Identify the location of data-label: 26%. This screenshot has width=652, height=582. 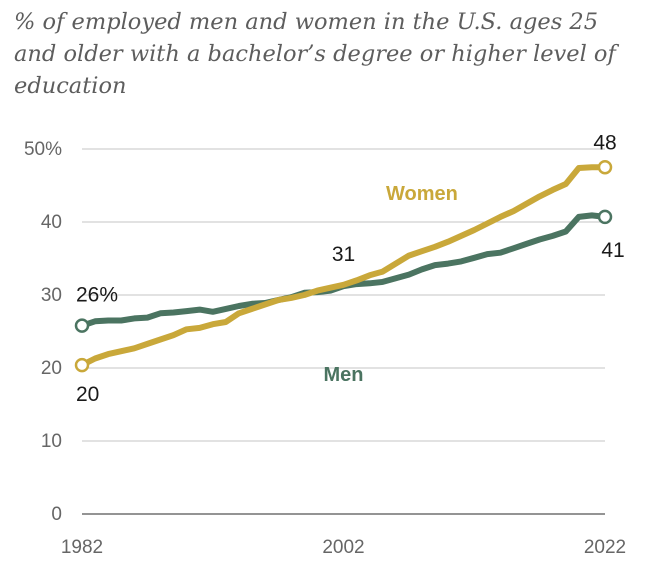
(97, 295).